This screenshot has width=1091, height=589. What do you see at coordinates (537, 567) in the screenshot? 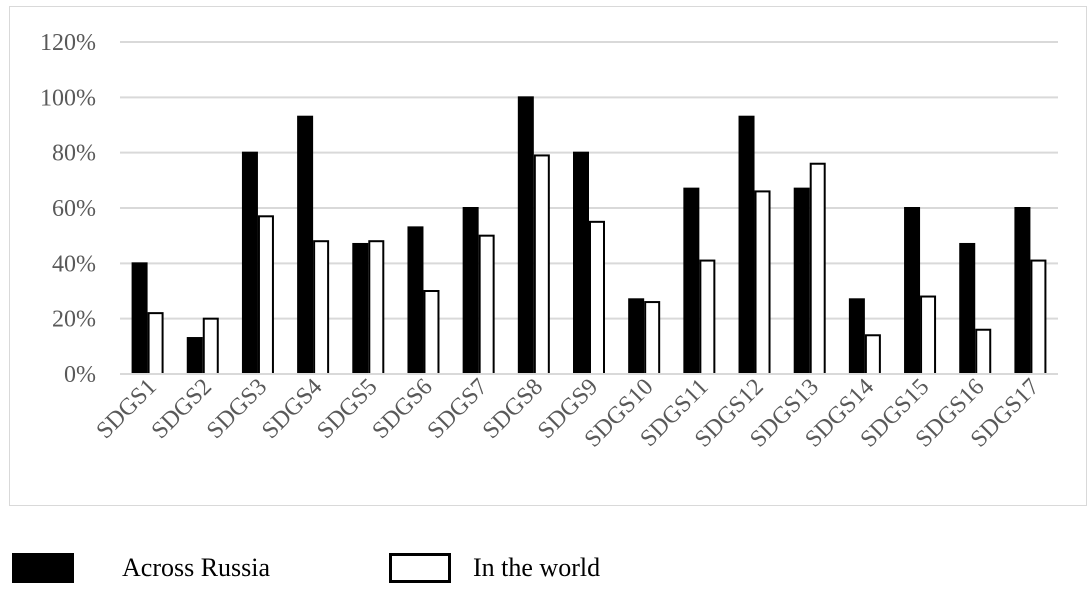
I see `legend-label-in-the-world: In the world` at bounding box center [537, 567].